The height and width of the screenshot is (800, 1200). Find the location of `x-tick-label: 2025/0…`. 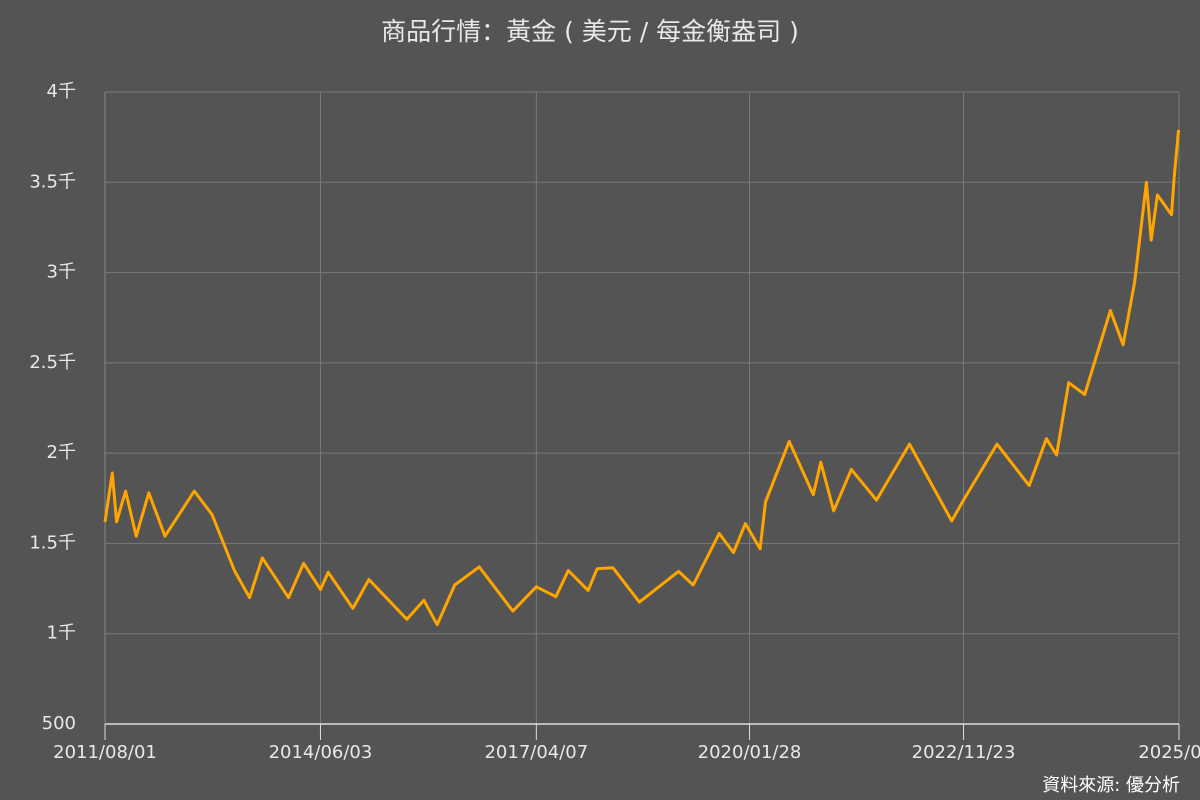

x-tick-label: 2025/0… is located at coordinates (1169, 752).